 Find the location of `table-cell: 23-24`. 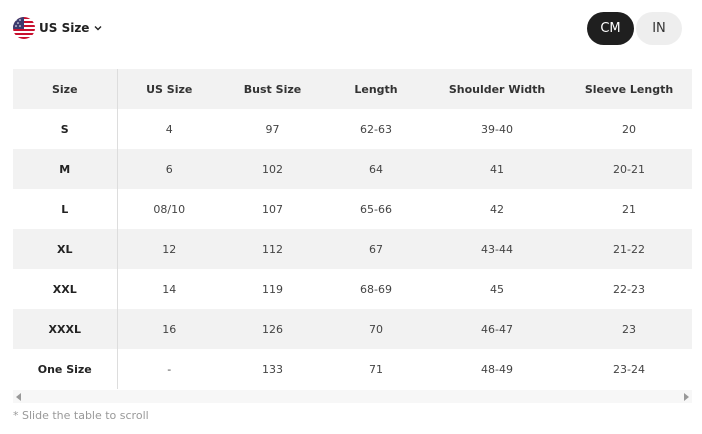

table-cell: 23-24 is located at coordinates (629, 369).